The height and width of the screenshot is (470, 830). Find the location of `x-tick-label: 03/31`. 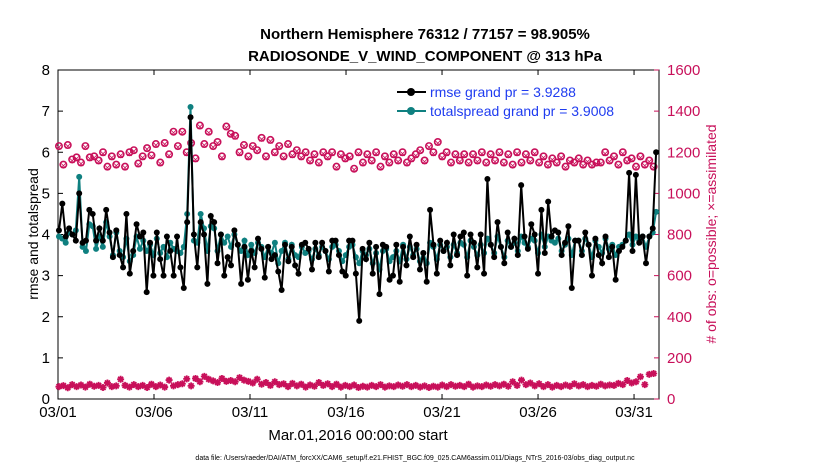

x-tick-label: 03/31 is located at coordinates (634, 412).